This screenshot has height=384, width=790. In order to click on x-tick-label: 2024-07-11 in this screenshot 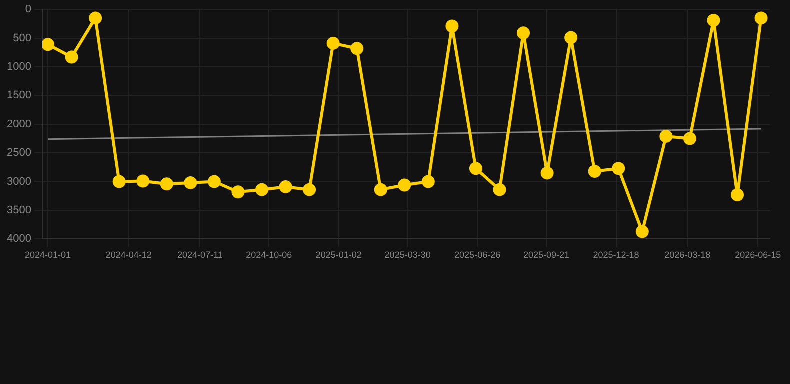, I will do `click(200, 255)`.